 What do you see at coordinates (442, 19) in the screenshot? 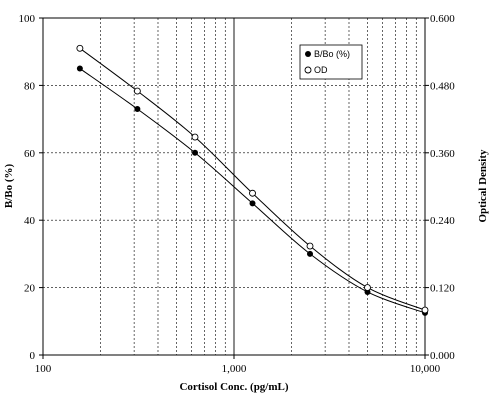
I see `y2-tick-label: 0.600` at bounding box center [442, 19].